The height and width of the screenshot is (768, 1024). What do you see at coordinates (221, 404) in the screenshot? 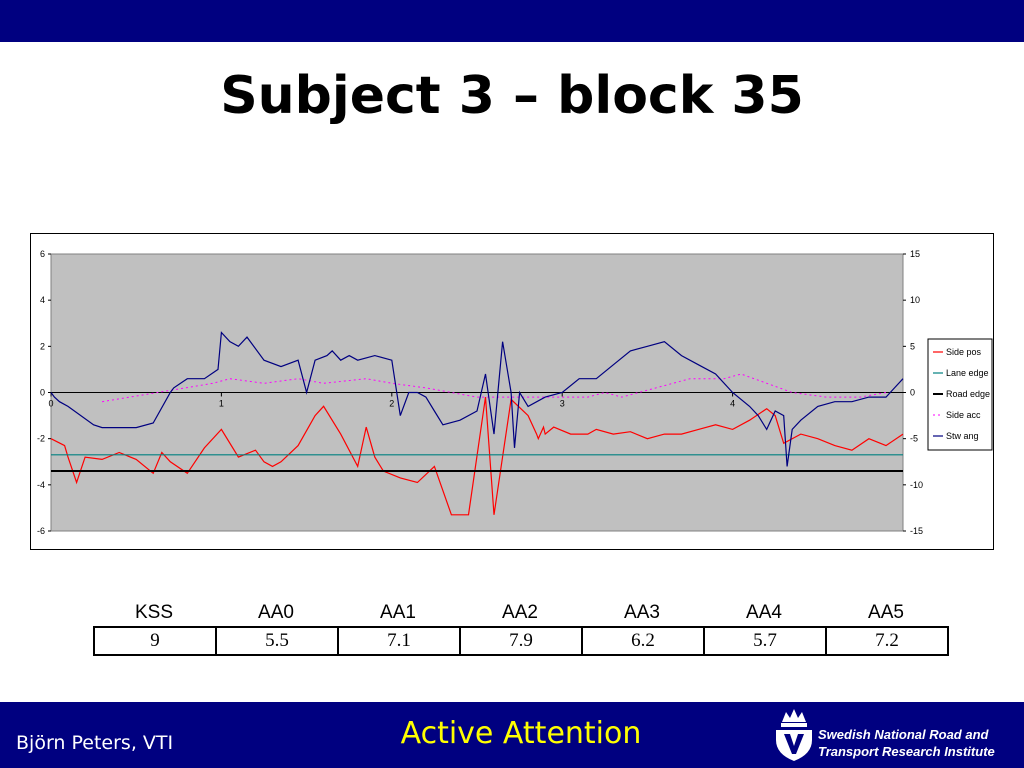
I see `x-tick-label: 1` at bounding box center [221, 404].